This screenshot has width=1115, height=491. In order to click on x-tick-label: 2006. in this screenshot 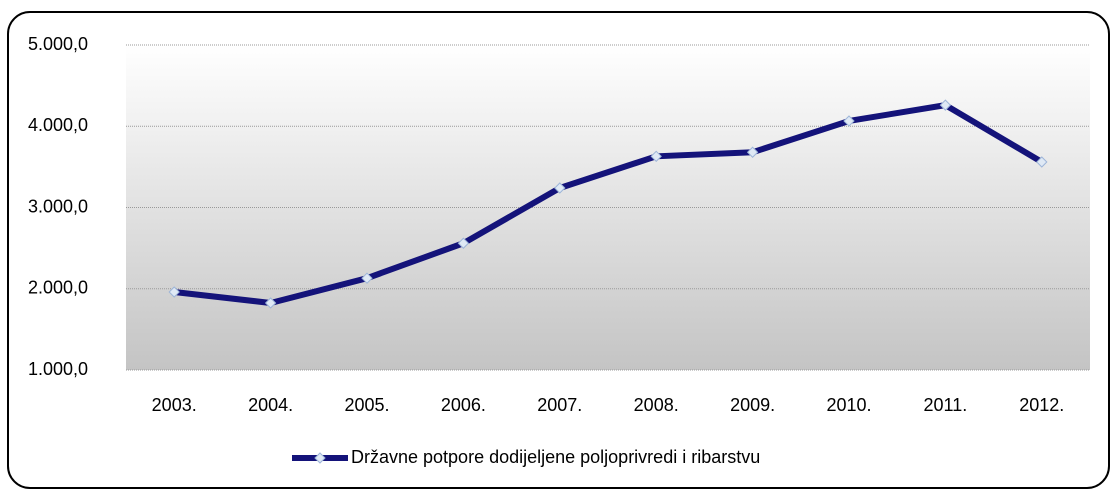, I will do `click(463, 405)`.